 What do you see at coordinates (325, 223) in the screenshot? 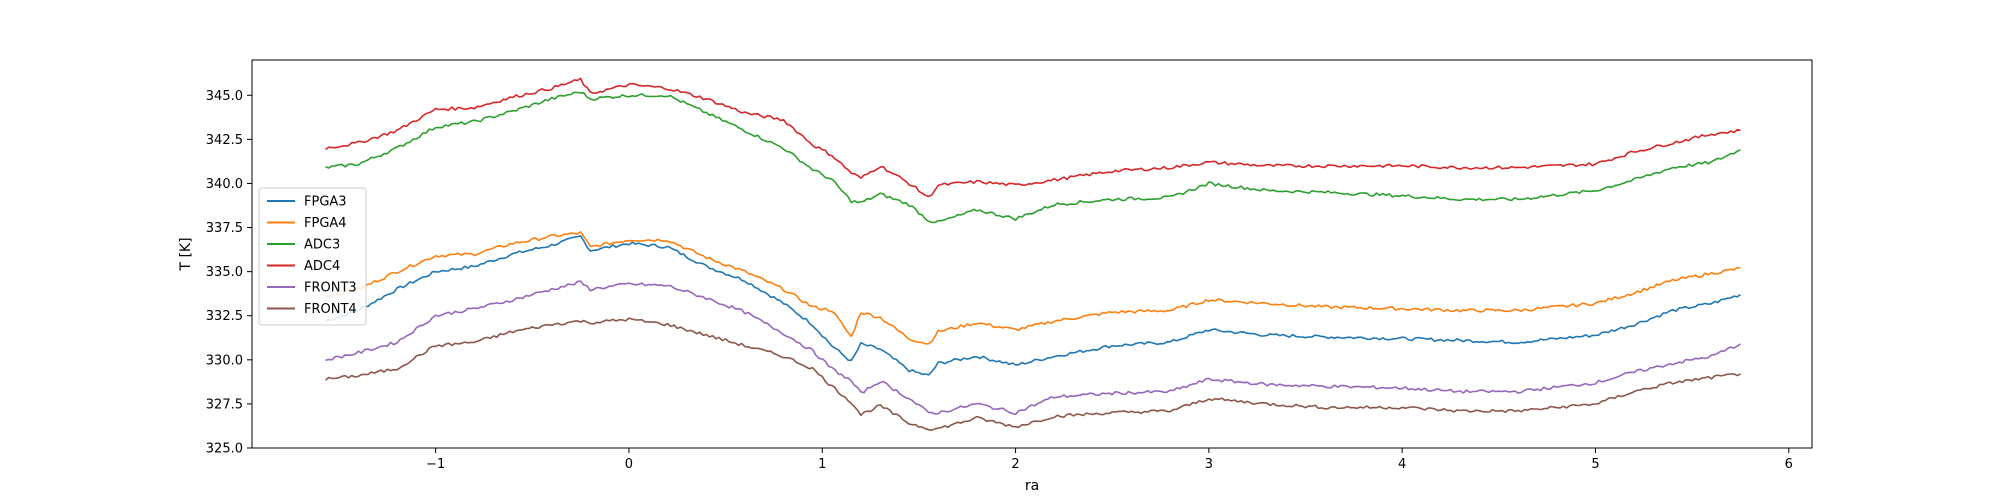
I see `legend-label-fpga4: FPGA4` at bounding box center [325, 223].